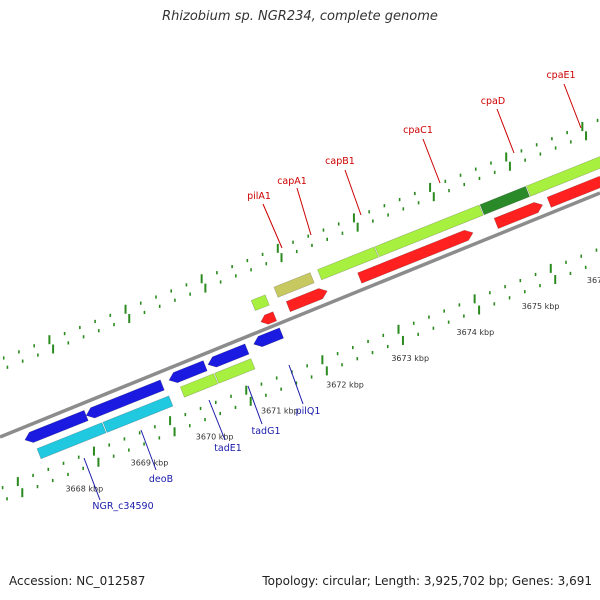  What do you see at coordinates (292, 181) in the screenshot?
I see `gene-label-capA1: capA1` at bounding box center [292, 181].